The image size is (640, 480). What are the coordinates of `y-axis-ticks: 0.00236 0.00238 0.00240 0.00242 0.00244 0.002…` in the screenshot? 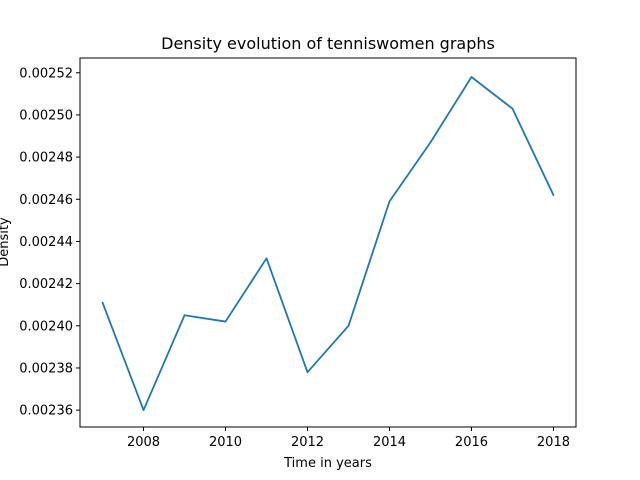 It's located at (49, 242).